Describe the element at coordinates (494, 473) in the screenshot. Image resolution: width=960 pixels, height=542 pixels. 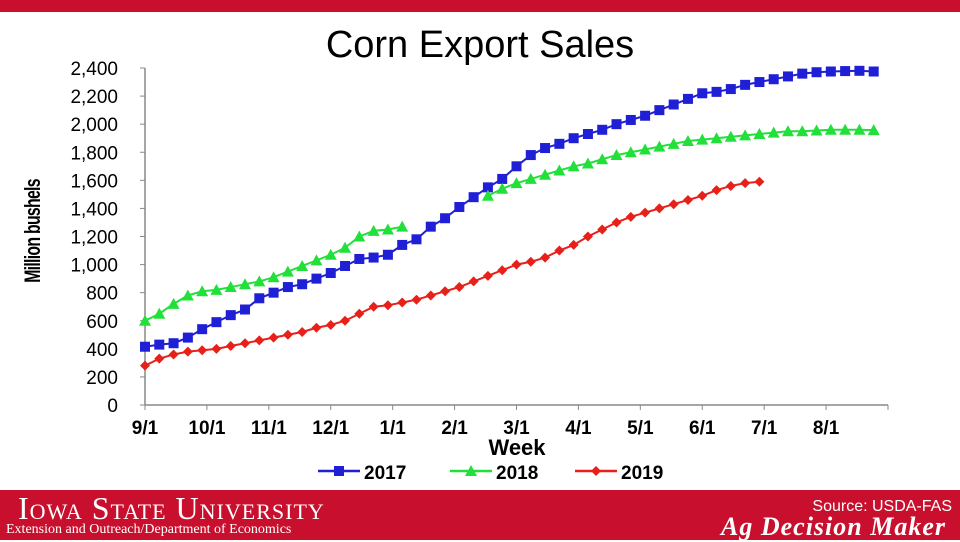
I see `legend-item-2018: 2018` at that location.